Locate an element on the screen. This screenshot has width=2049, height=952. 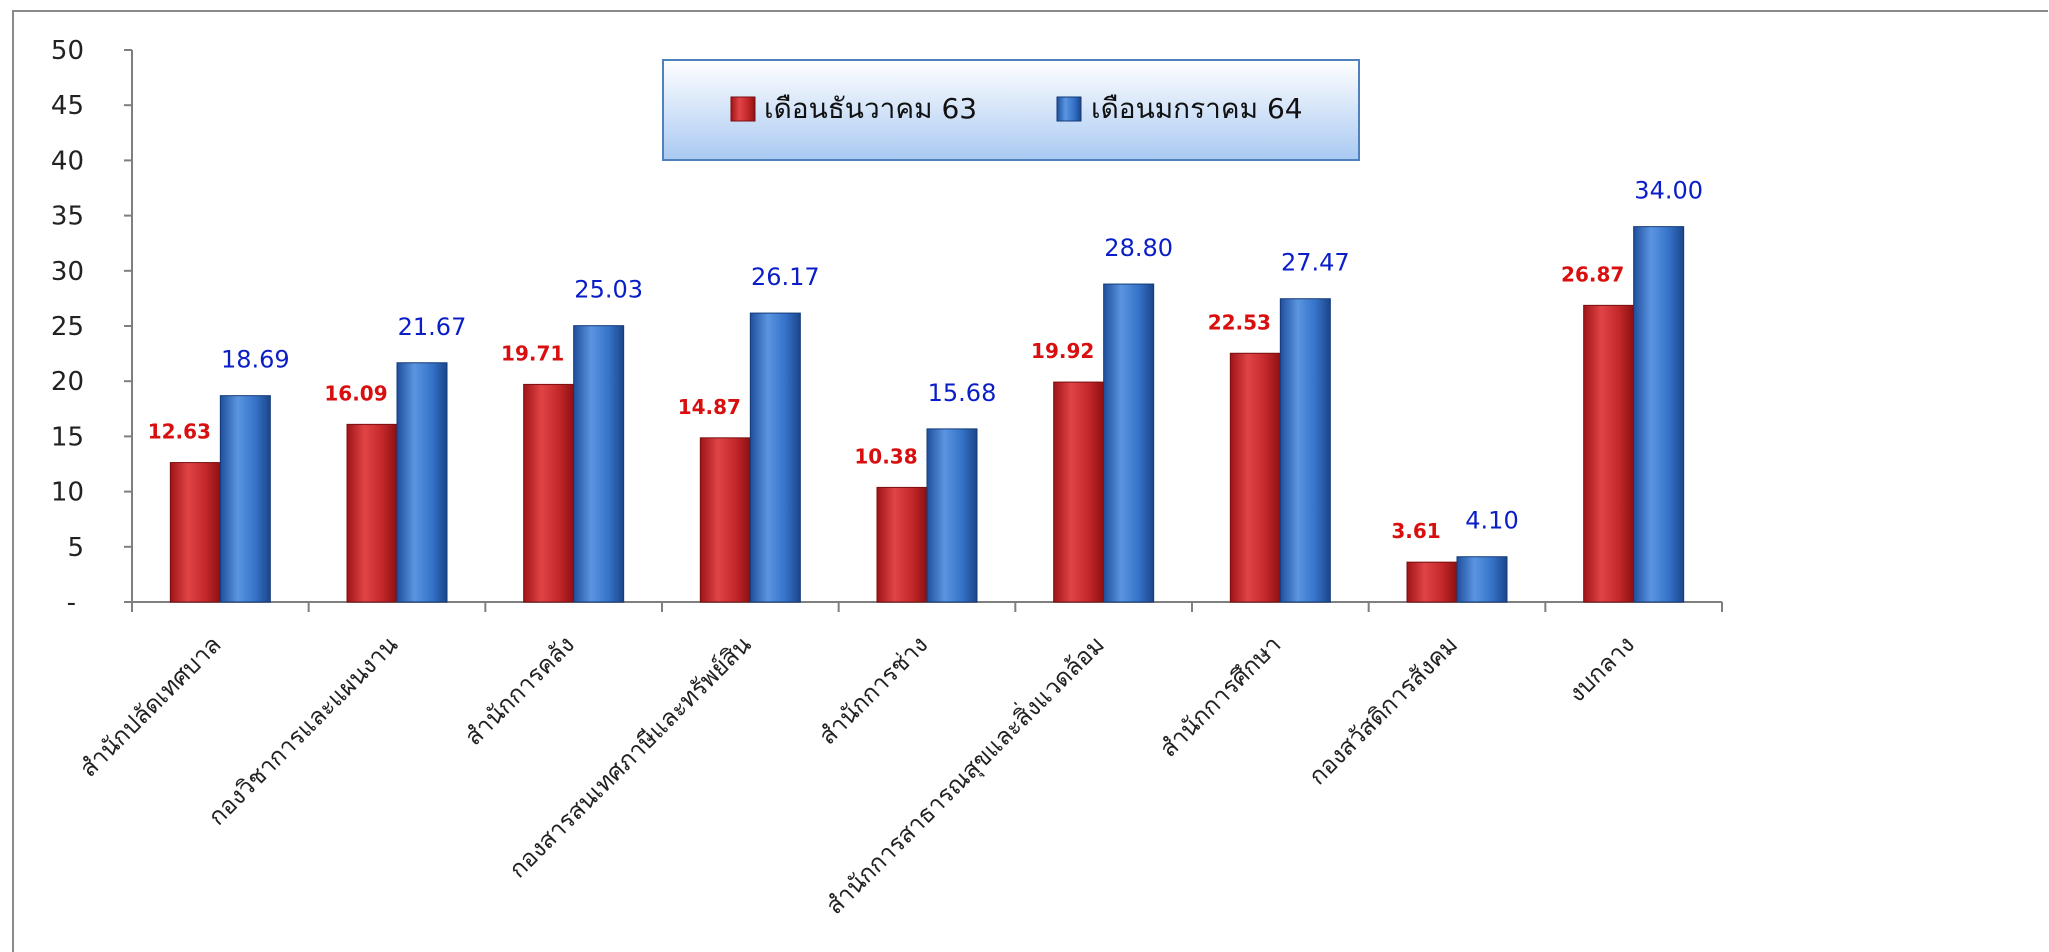
y-tick-label: 50 is located at coordinates (67, 51).